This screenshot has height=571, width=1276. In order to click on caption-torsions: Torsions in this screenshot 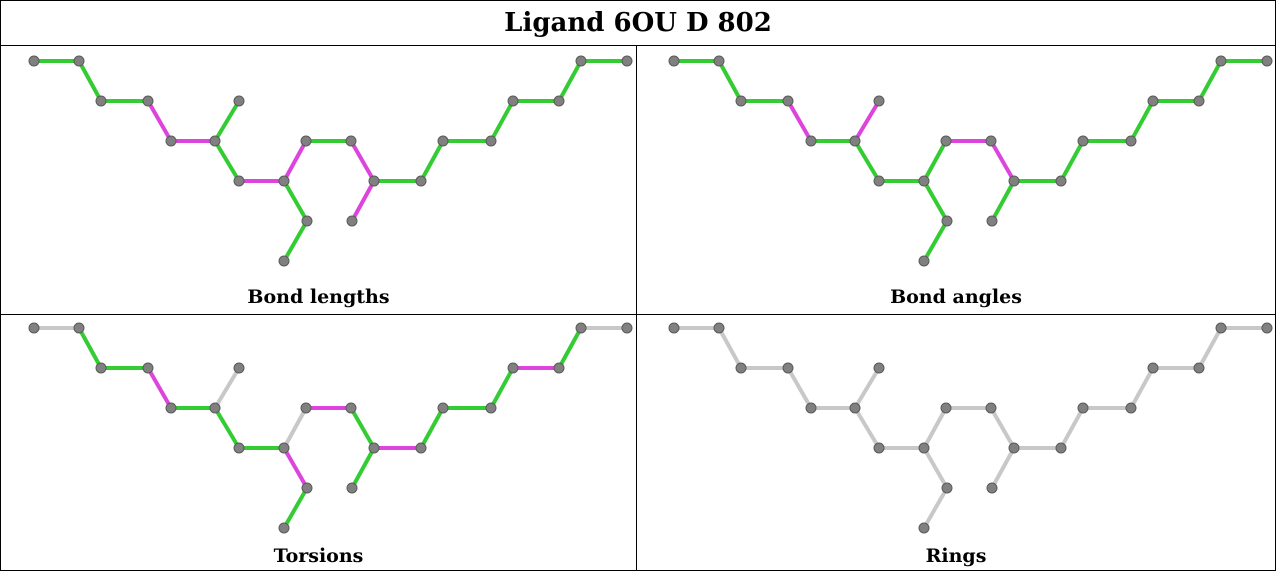, I will do `click(318, 556)`.